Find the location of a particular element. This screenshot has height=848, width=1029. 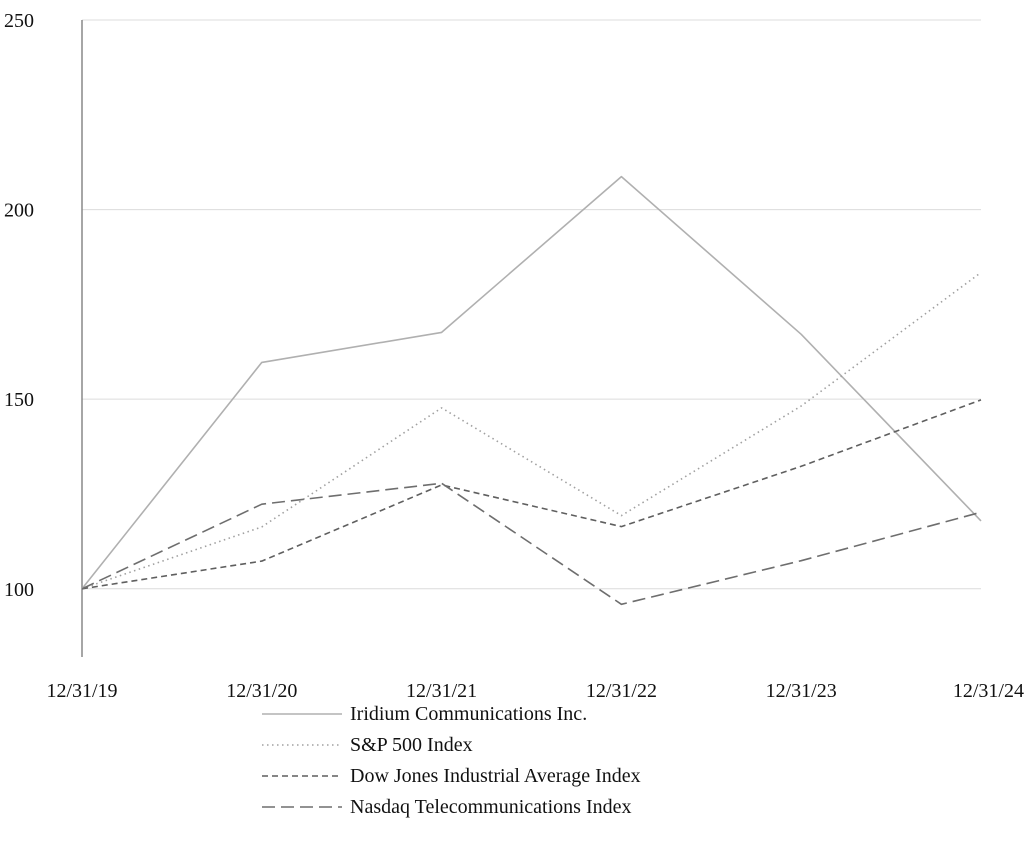

legend-swatch-nasdaq-telecom is located at coordinates (302, 807).